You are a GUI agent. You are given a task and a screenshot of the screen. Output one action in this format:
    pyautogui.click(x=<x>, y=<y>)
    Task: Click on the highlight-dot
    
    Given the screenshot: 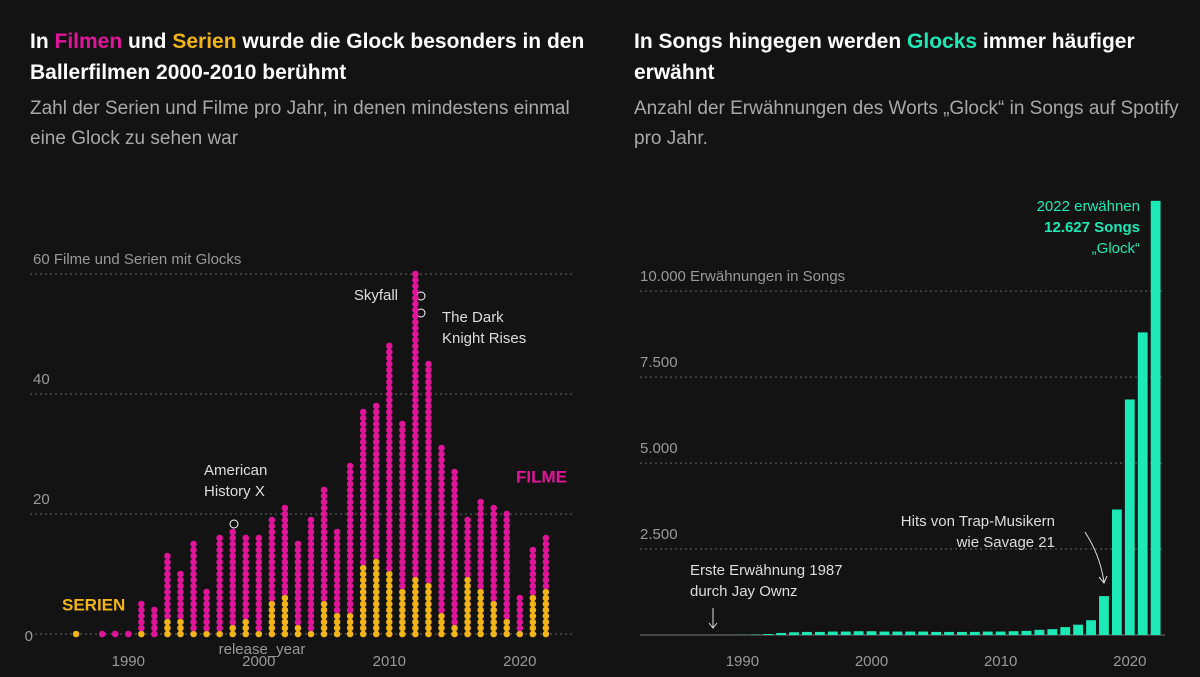 What is the action you would take?
    pyautogui.click(x=421, y=313)
    